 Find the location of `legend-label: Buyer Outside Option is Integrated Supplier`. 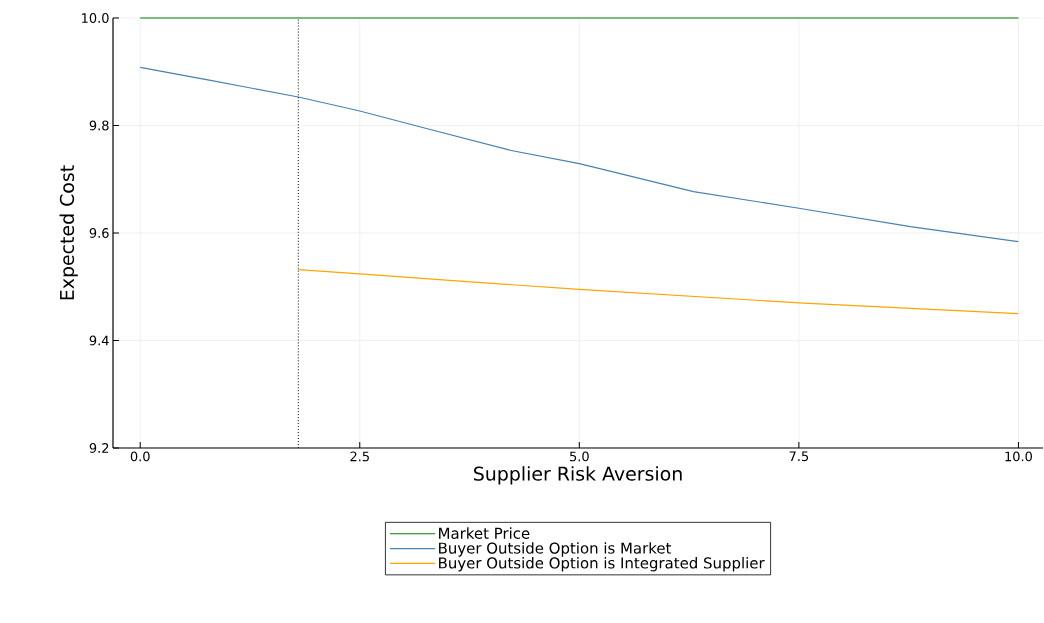

legend-label: Buyer Outside Option is Integrated Supplier is located at coordinates (602, 564).